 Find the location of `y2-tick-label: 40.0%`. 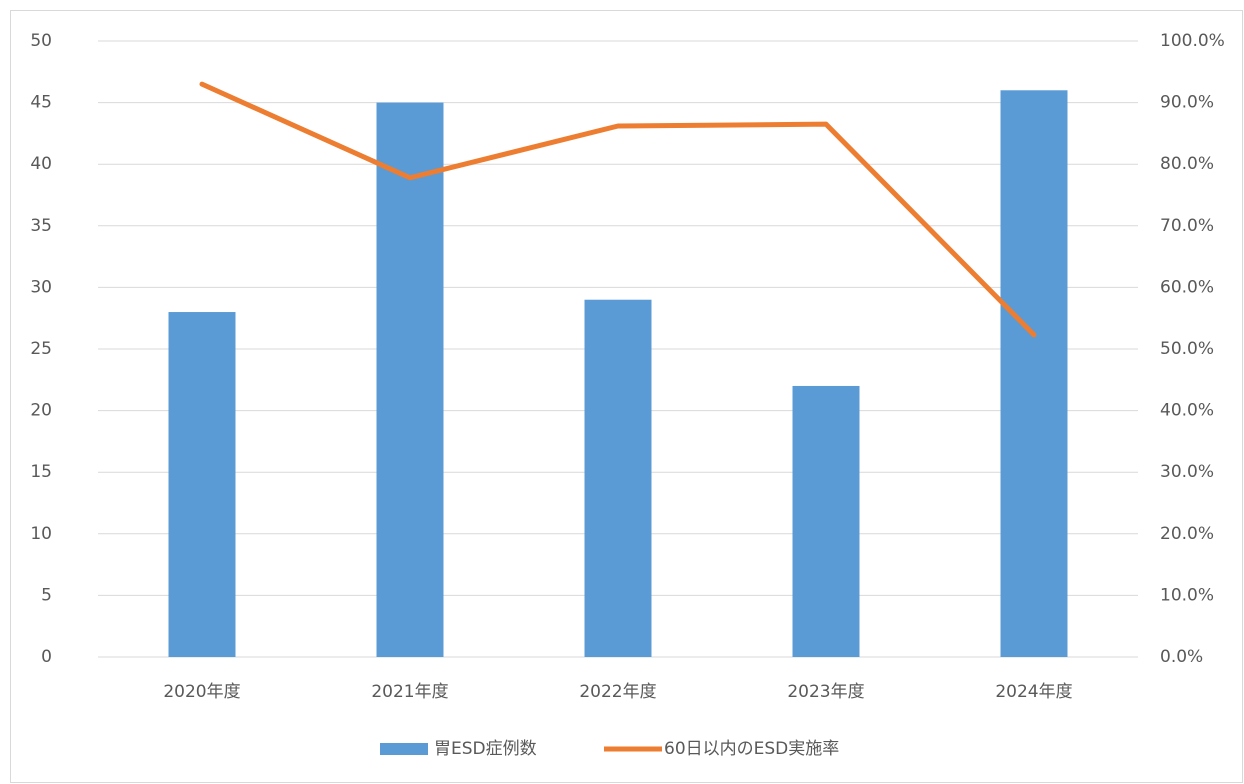

y2-tick-label: 40.0% is located at coordinates (1187, 411).